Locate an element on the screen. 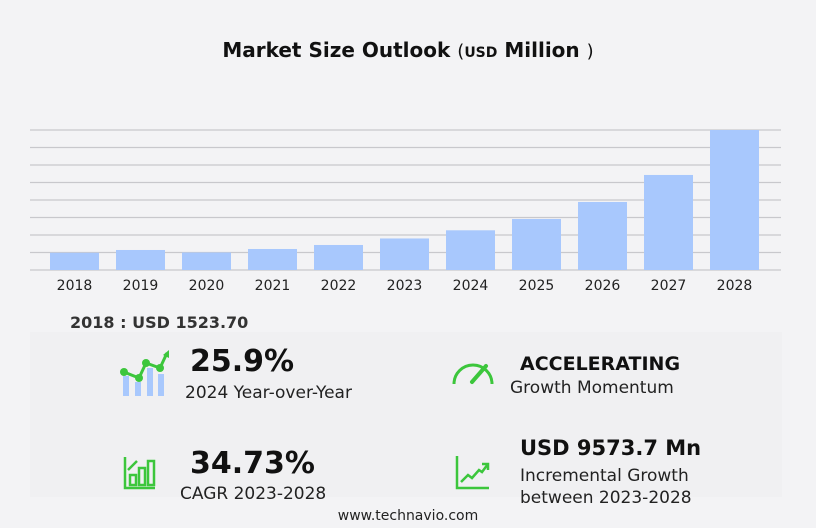  bar-2023 is located at coordinates (404, 254).